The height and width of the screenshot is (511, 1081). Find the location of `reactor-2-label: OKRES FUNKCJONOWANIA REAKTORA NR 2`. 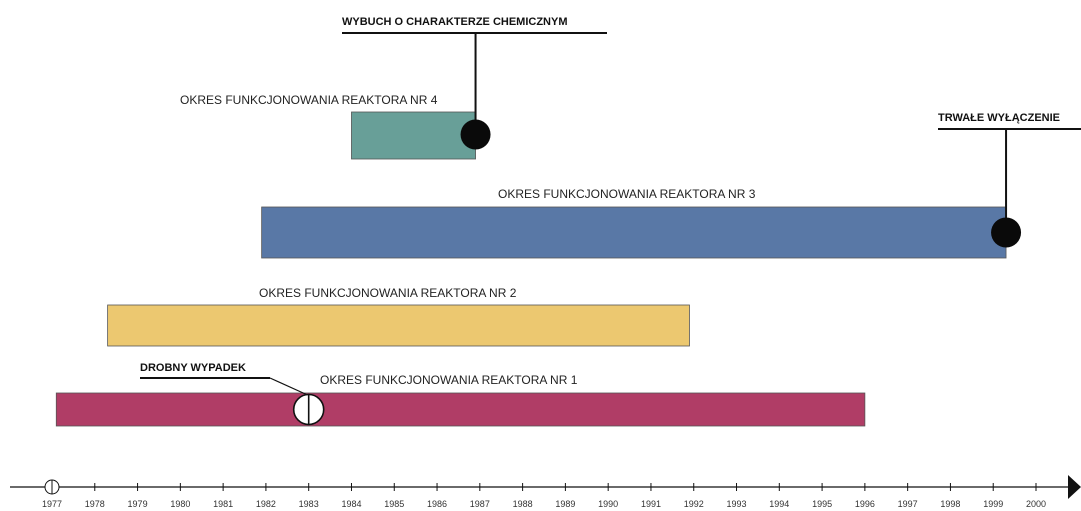

reactor-2-label: OKRES FUNKCJONOWANIA REAKTORA NR 2 is located at coordinates (388, 293).